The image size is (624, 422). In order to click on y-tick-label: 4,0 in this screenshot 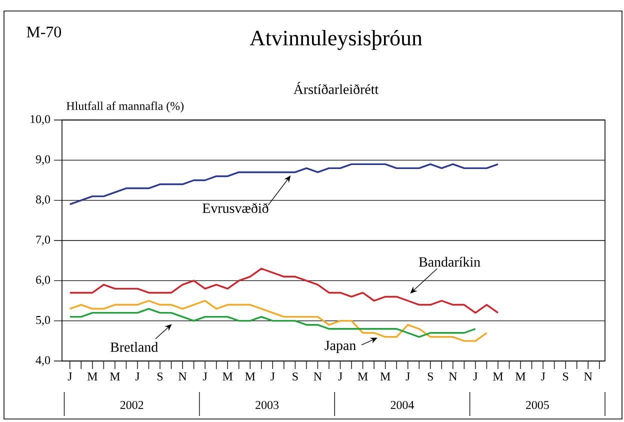, I will do `click(43, 361)`.